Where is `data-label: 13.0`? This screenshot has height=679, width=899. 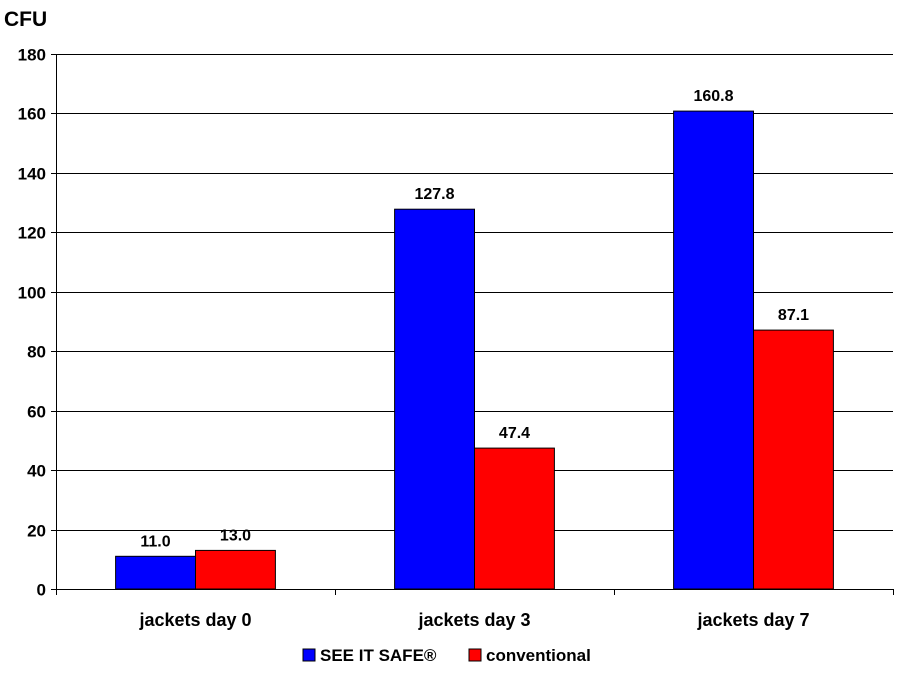 data-label: 13.0 is located at coordinates (235, 535).